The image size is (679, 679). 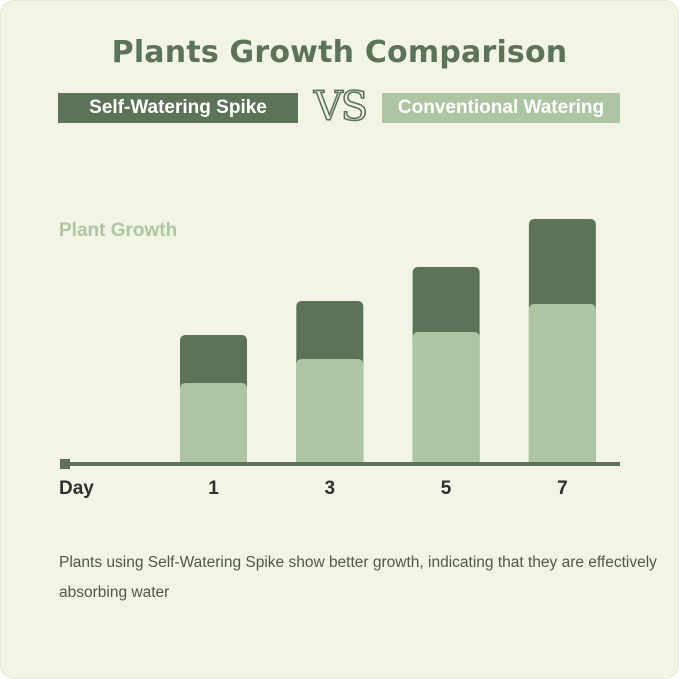 I want to click on x-tick-labels: 1 3 5 7, so click(x=387, y=488).